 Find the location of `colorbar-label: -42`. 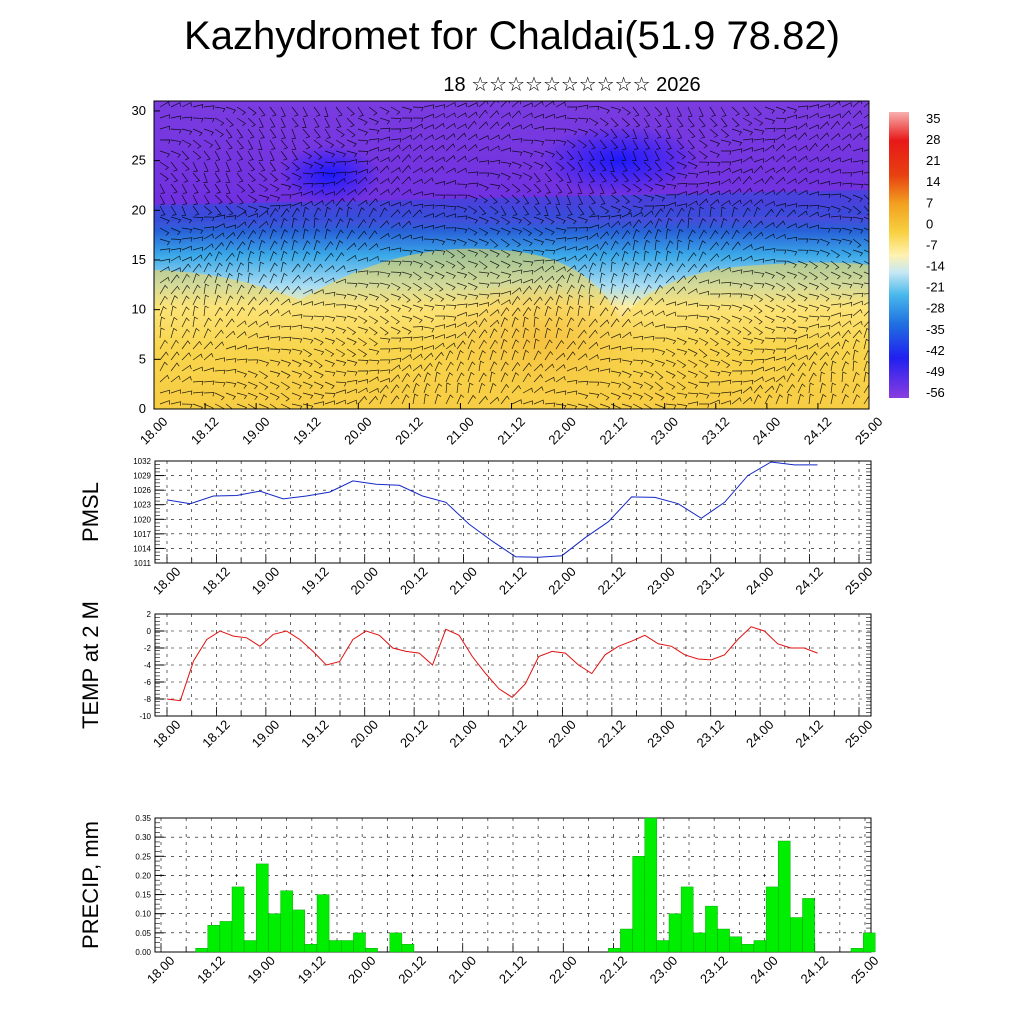

colorbar-label: -42 is located at coordinates (935, 350).